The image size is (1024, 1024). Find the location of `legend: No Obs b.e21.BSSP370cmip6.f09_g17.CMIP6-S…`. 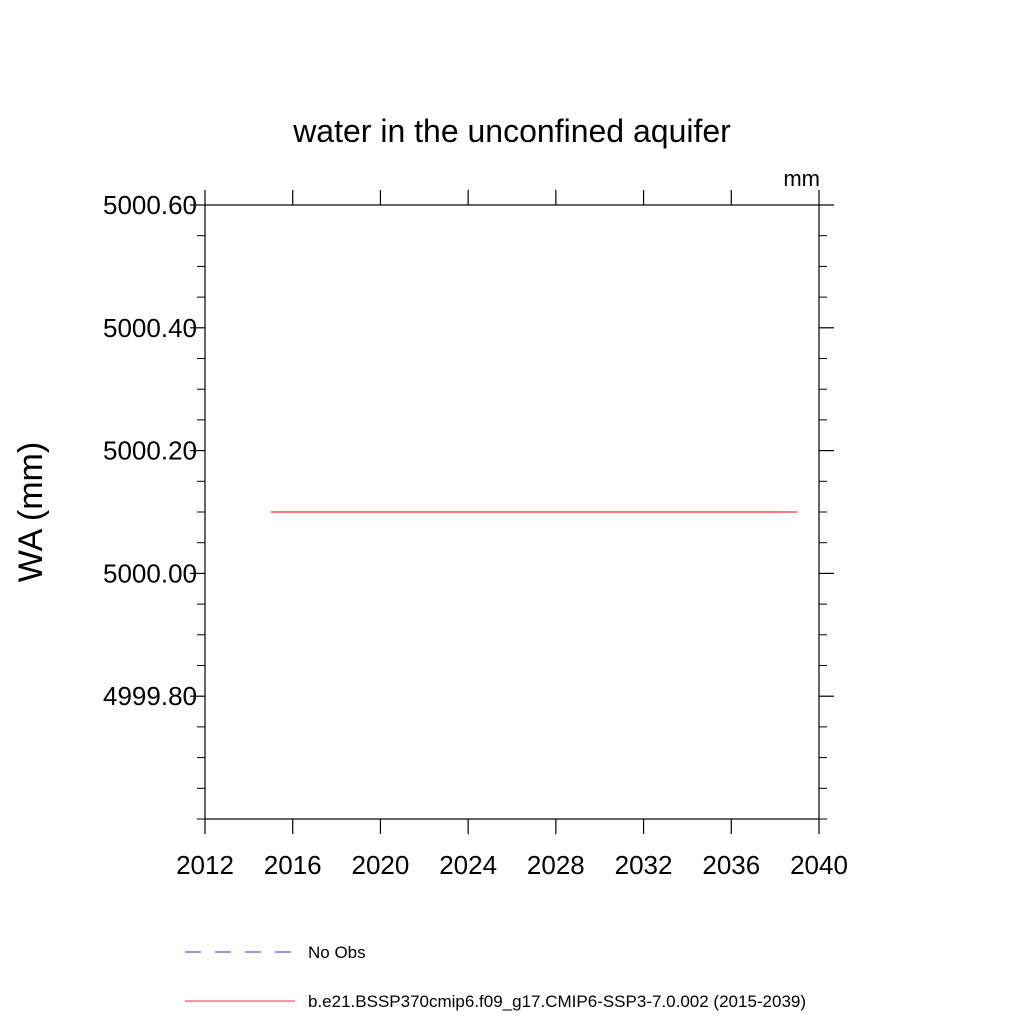

legend: No Obs b.e21.BSSP370cmip6.f09_g17.CMIP6-S… is located at coordinates (495, 977).